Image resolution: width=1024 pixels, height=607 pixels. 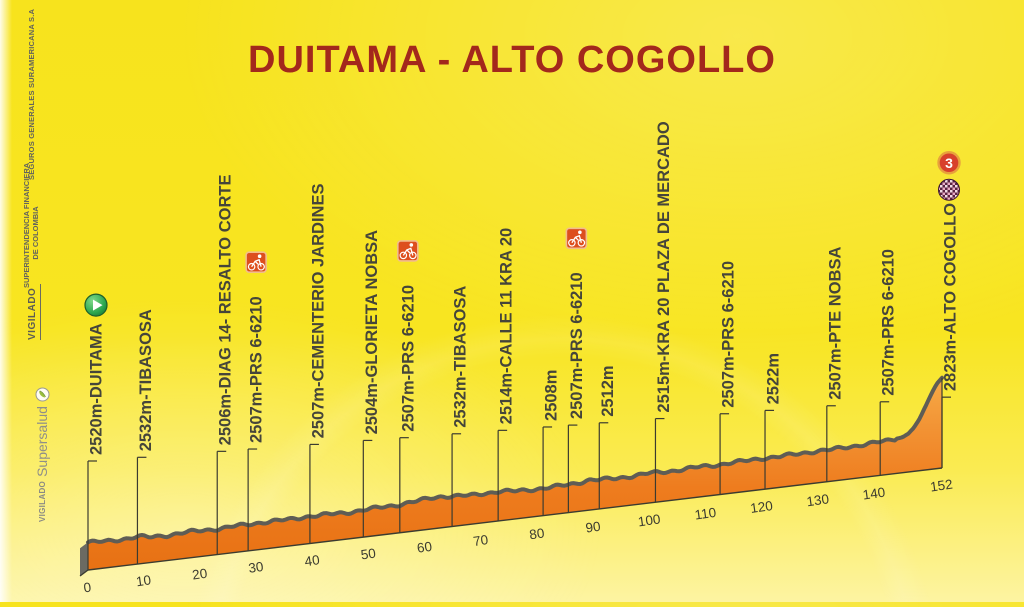 What do you see at coordinates (372, 332) in the screenshot?
I see `waypoint-label: 2504m-GLORIETA NOBSA` at bounding box center [372, 332].